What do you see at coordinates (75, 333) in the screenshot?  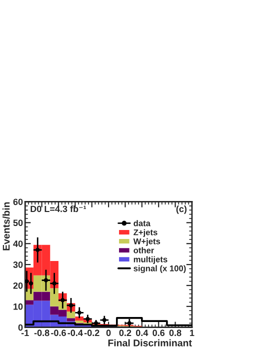 I see `x-tick-label: -0.4` at bounding box center [75, 333].